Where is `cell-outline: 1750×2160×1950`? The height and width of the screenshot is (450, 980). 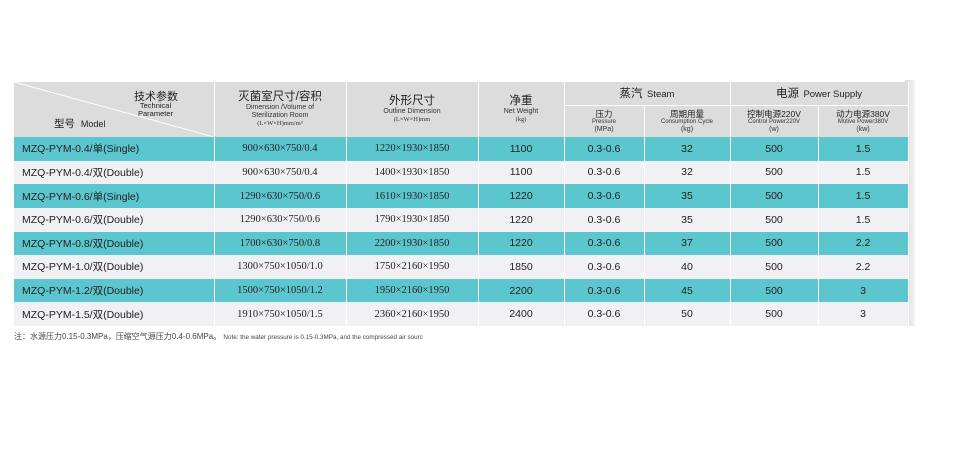 cell-outline: 1750×2160×1950 is located at coordinates (412, 267).